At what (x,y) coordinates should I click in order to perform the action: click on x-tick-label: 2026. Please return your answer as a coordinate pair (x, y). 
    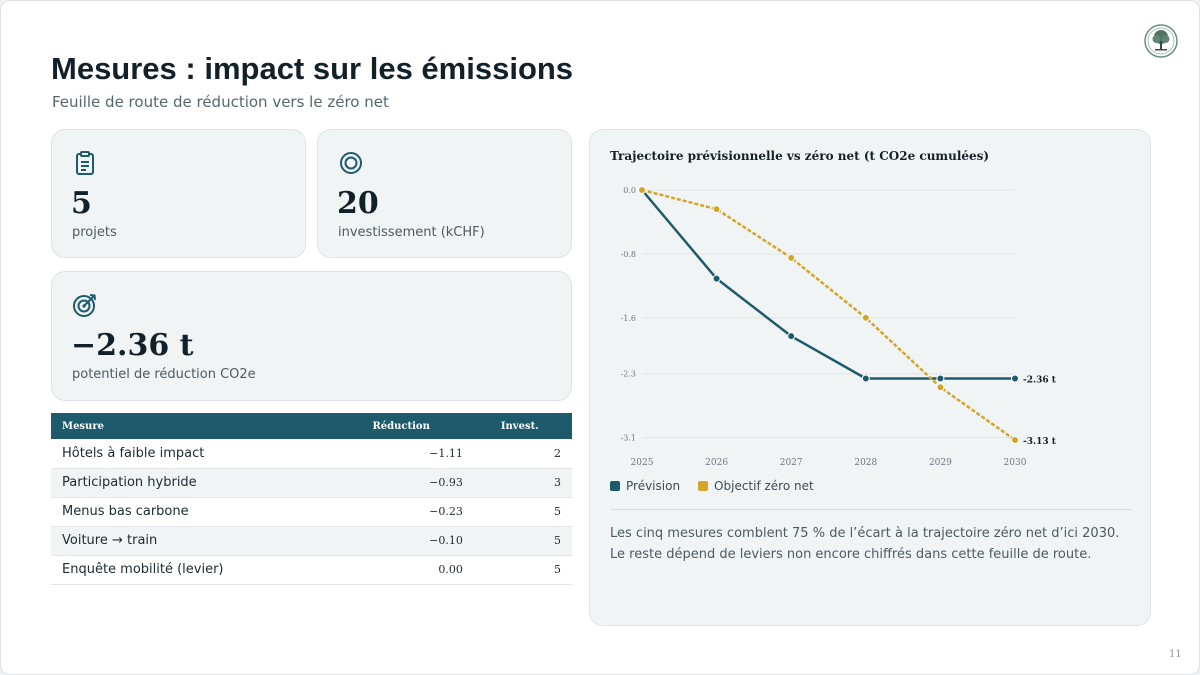
    Looking at the image, I should click on (716, 463).